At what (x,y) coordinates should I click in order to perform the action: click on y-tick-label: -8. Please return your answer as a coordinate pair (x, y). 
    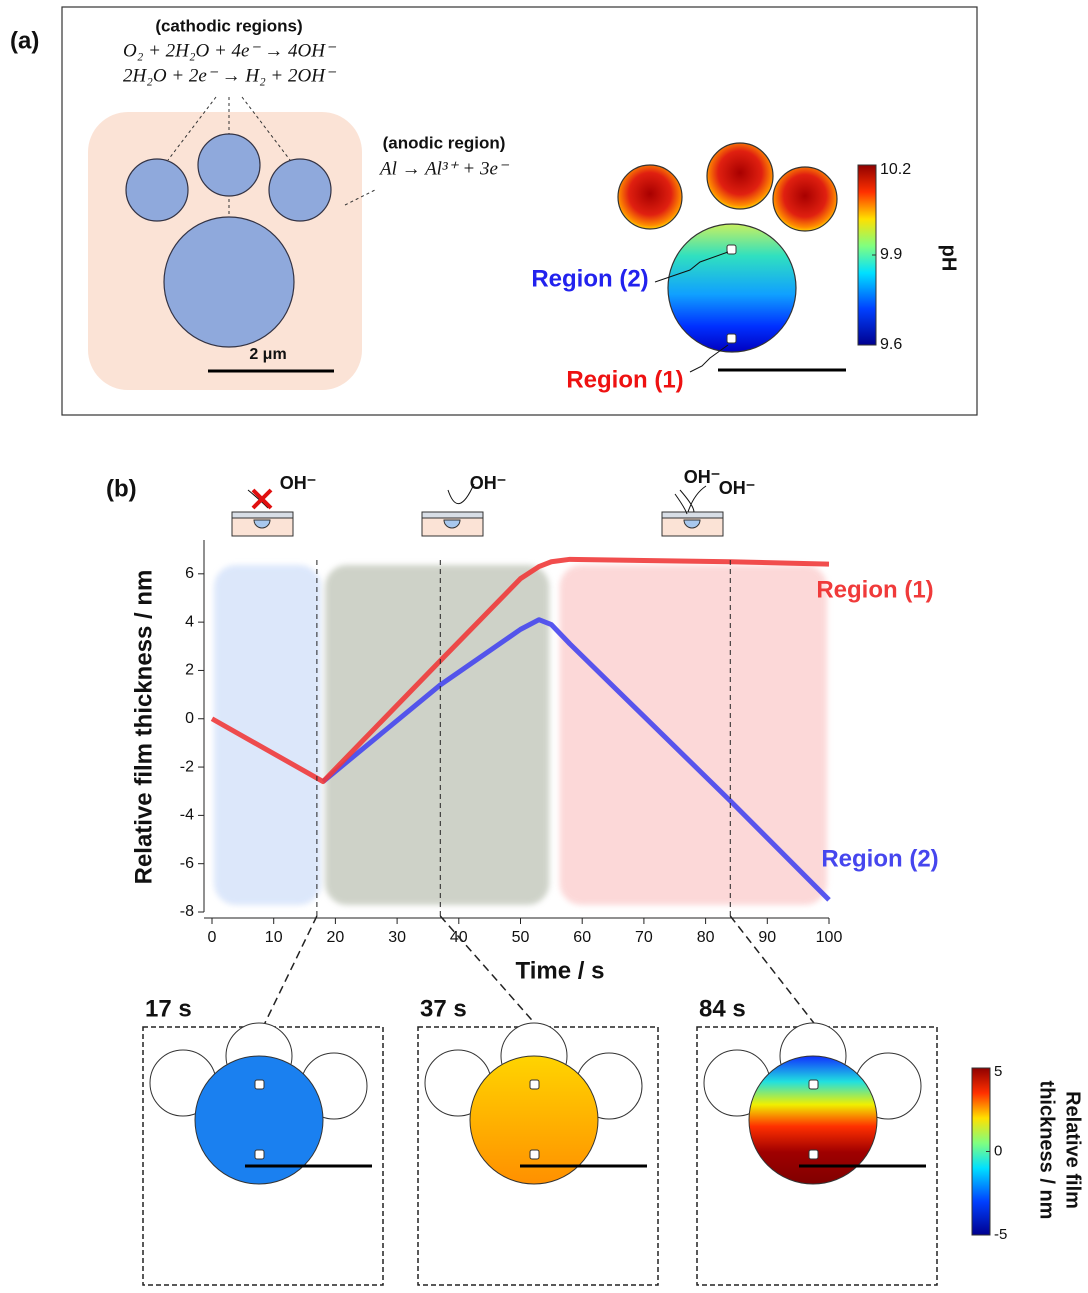
    Looking at the image, I should click on (187, 911).